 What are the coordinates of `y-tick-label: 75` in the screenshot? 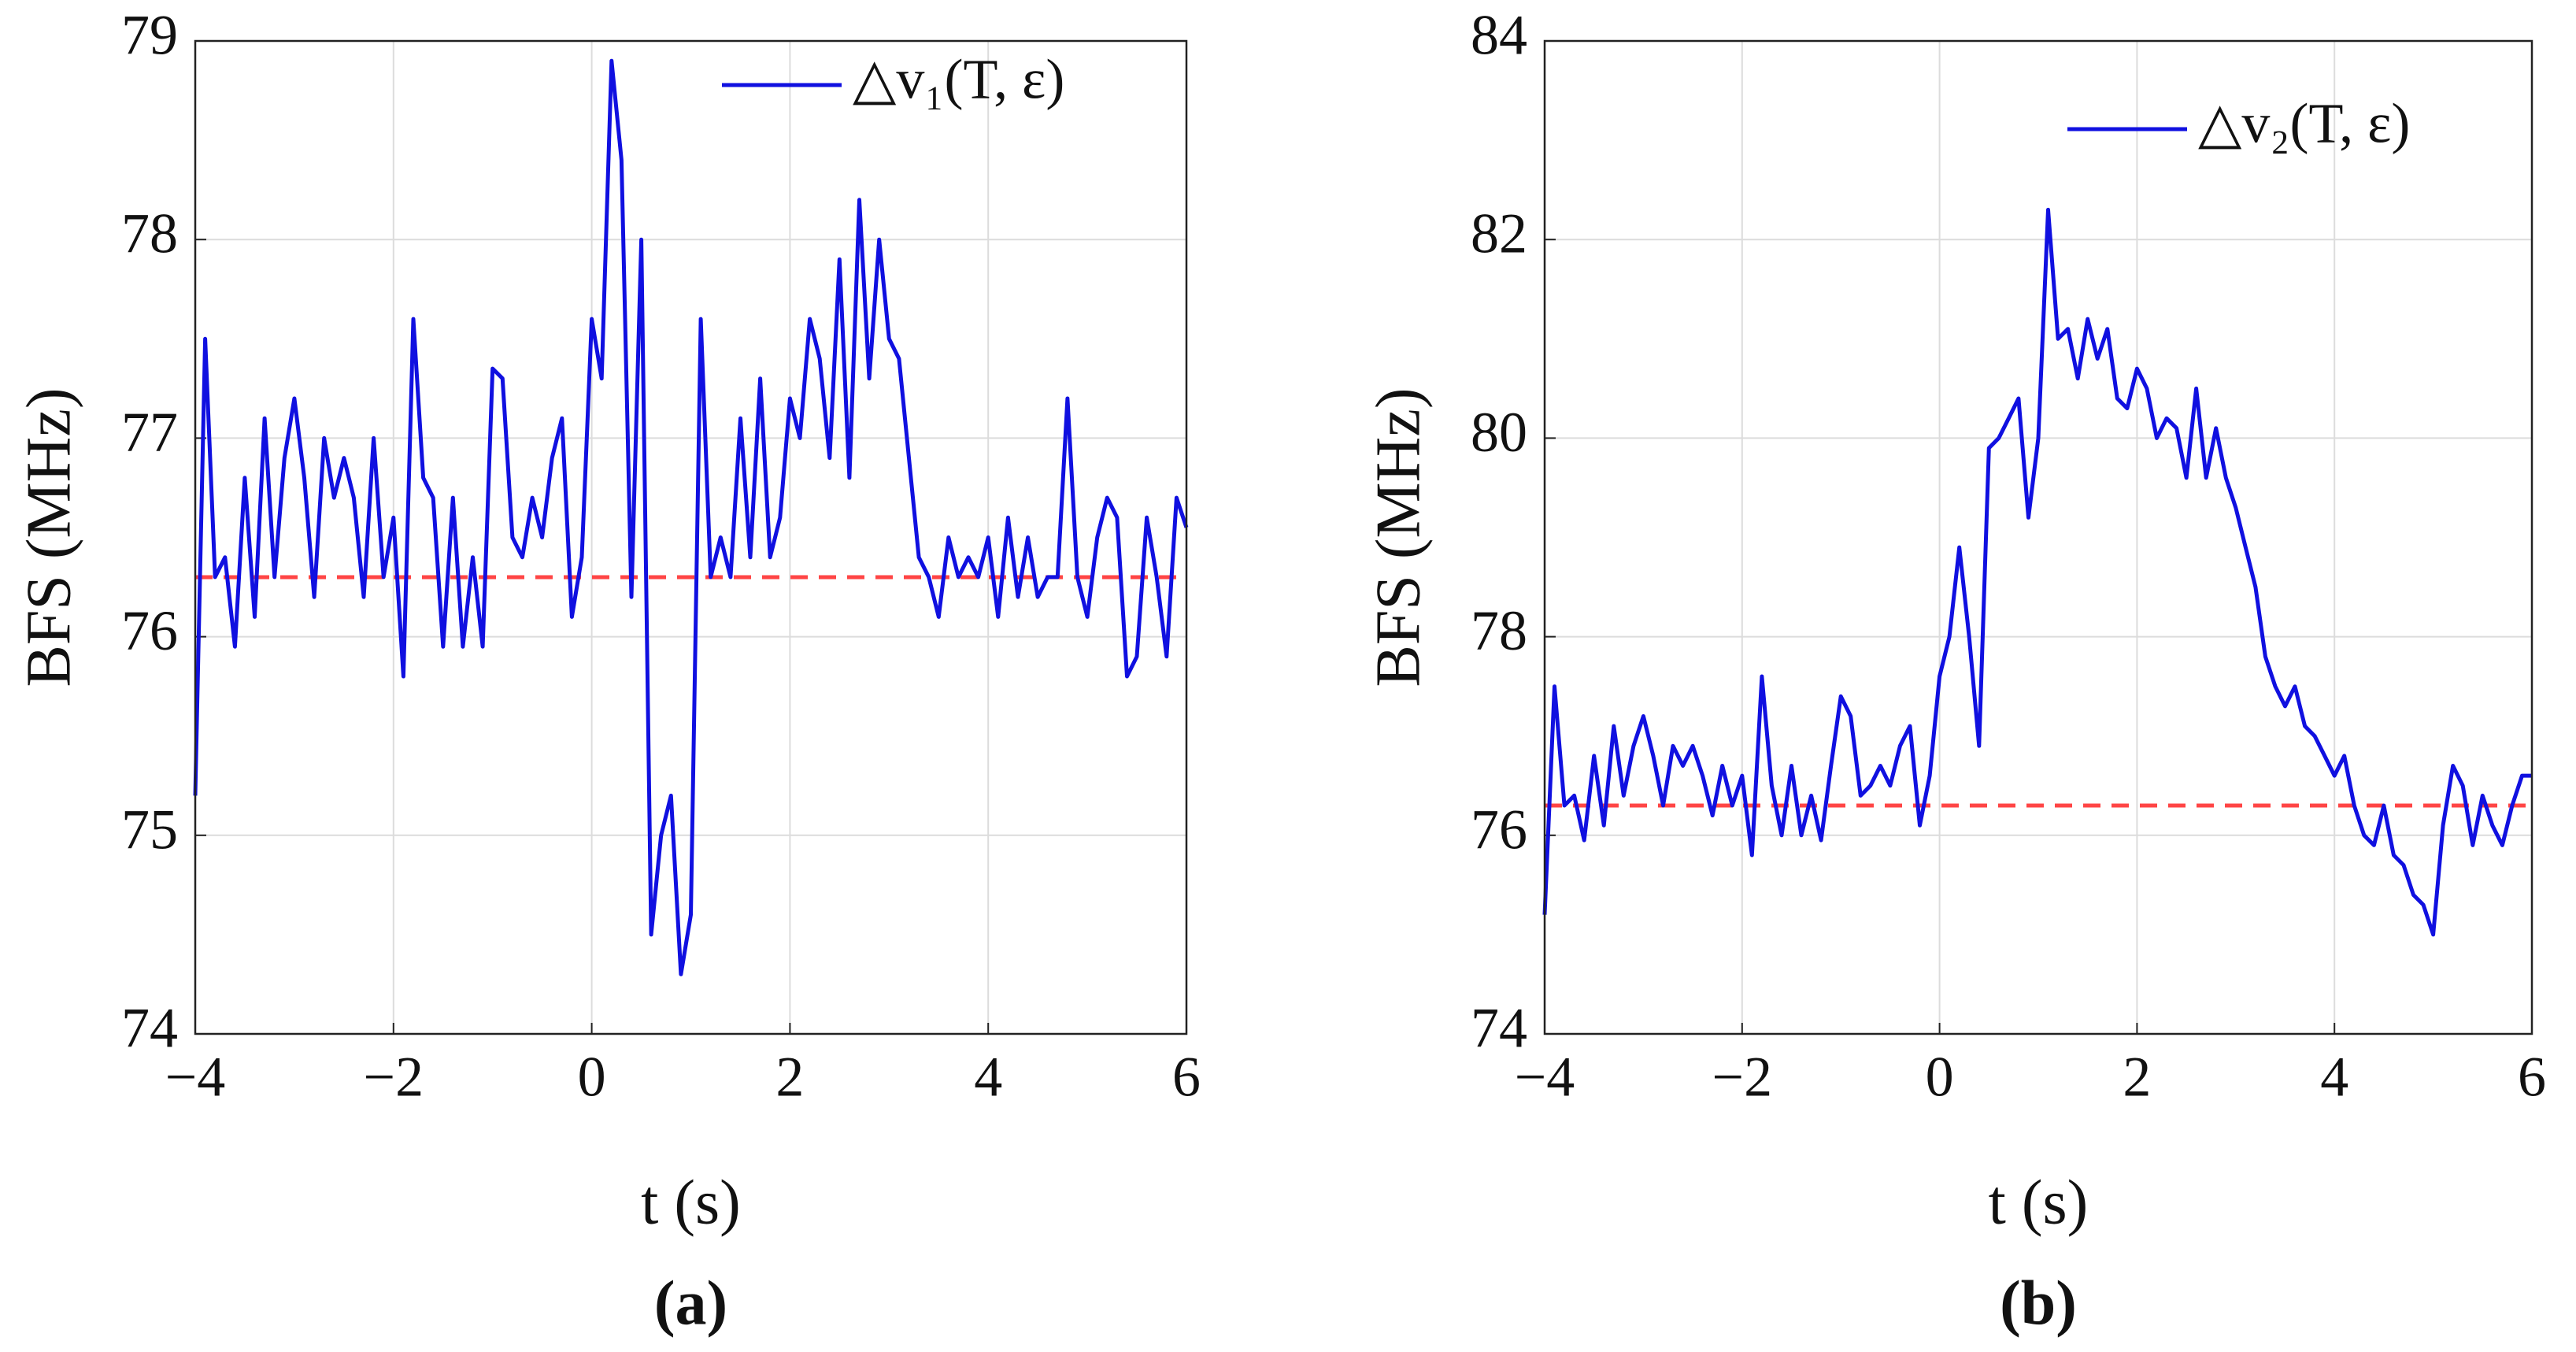 It's located at (149, 829).